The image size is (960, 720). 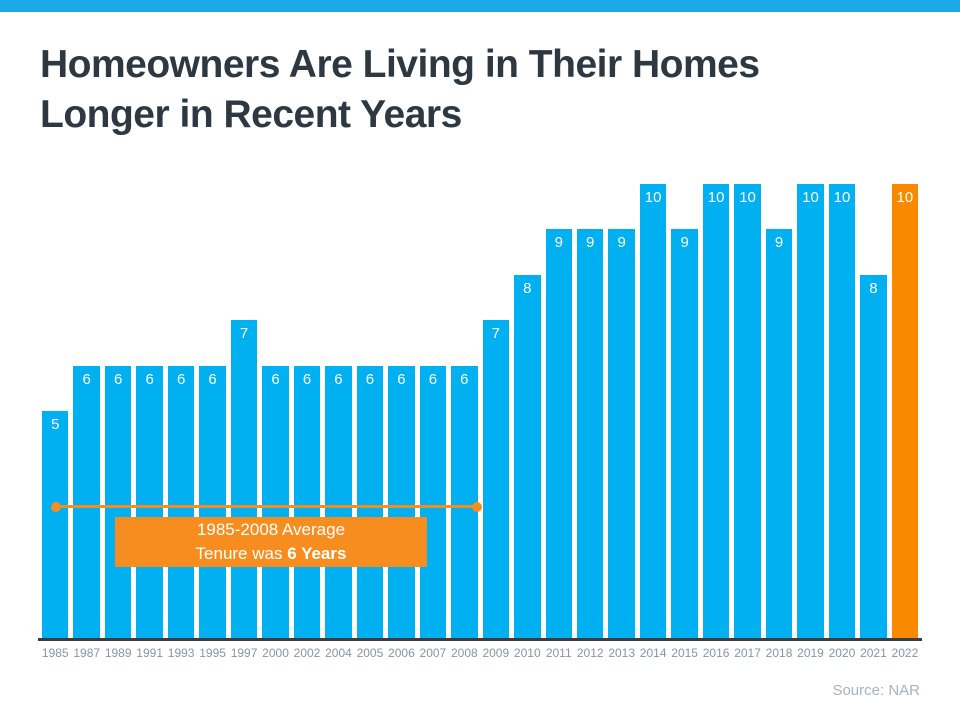 What do you see at coordinates (559, 654) in the screenshot?
I see `x-axis-label: 2011` at bounding box center [559, 654].